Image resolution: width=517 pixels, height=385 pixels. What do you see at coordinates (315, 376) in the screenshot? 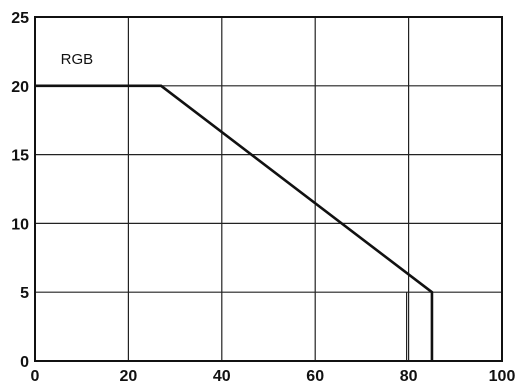
I see `x-tick-label: 60` at bounding box center [315, 376].